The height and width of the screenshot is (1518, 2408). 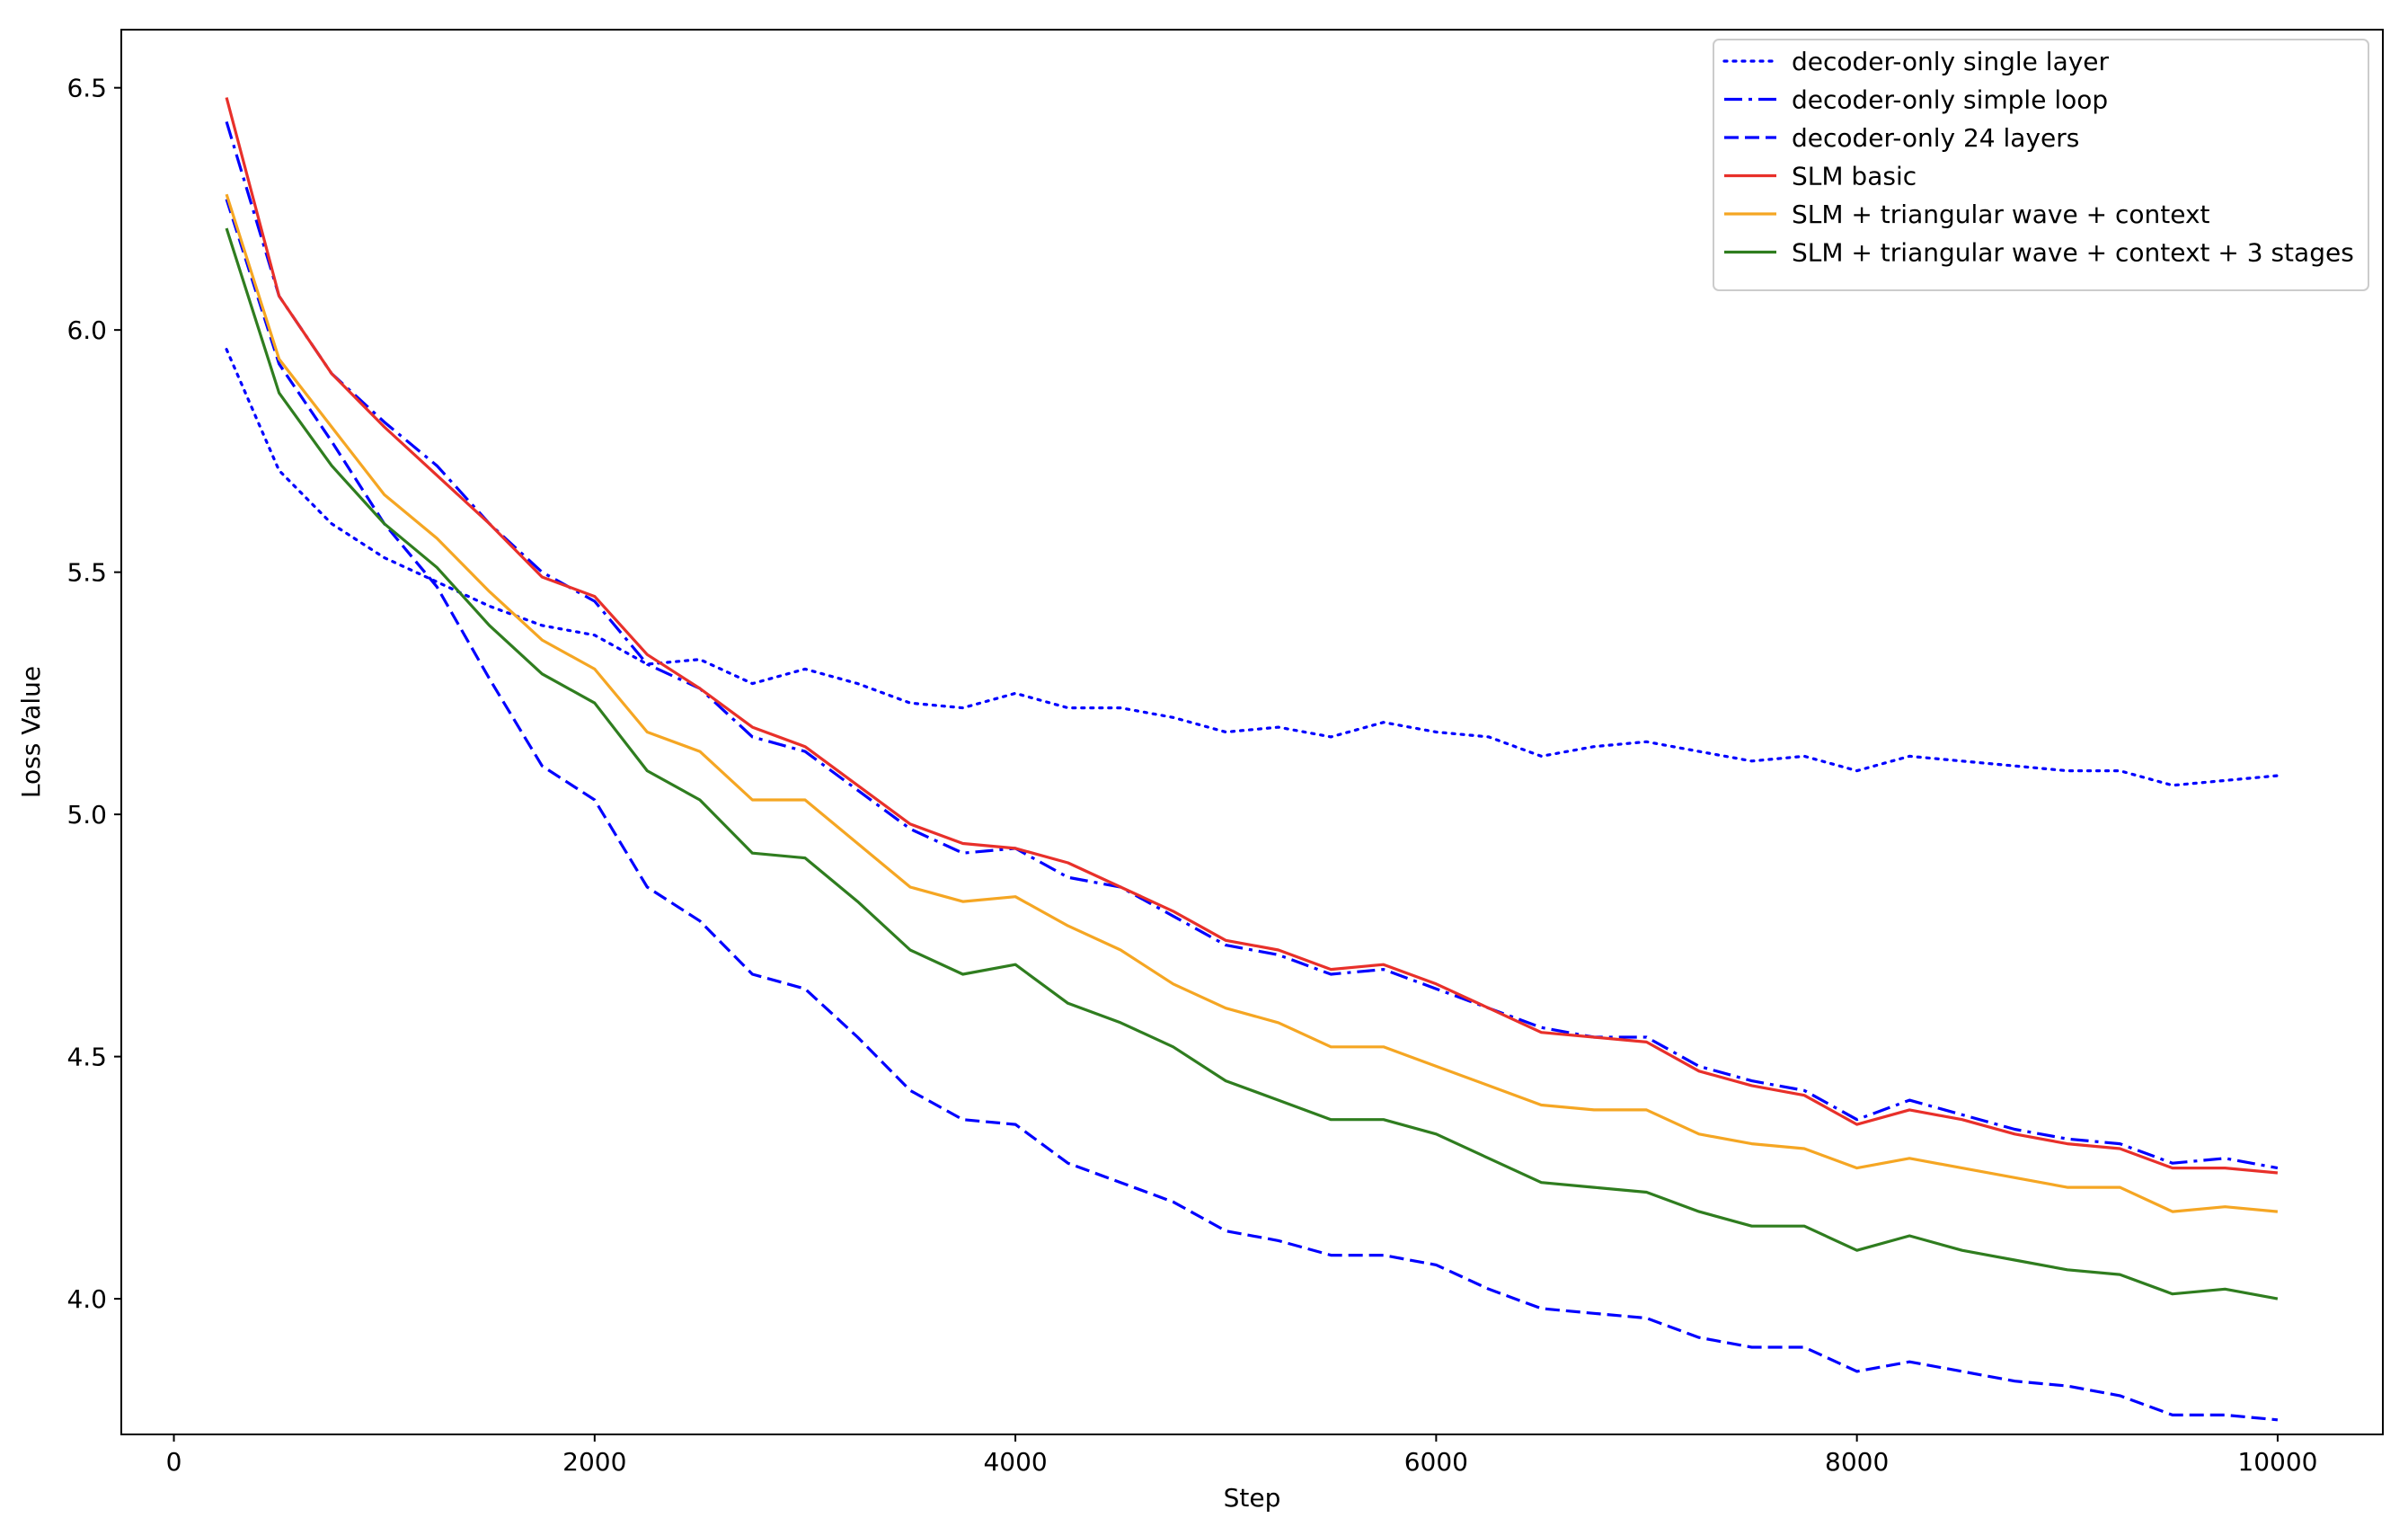 I want to click on legend-label-1: decoder-only single layer, so click(x=1951, y=61).